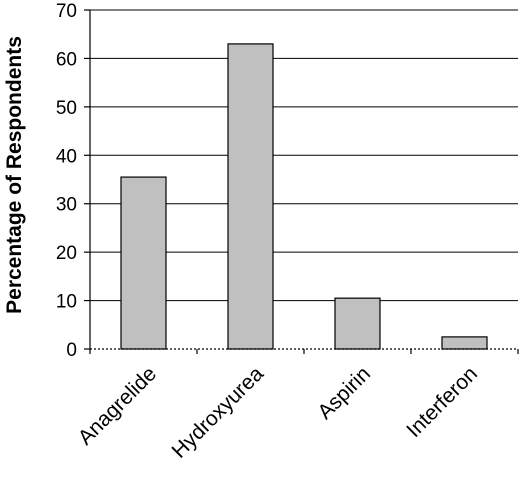  Describe the element at coordinates (66, 205) in the screenshot. I see `y-tick-label: 30` at that location.